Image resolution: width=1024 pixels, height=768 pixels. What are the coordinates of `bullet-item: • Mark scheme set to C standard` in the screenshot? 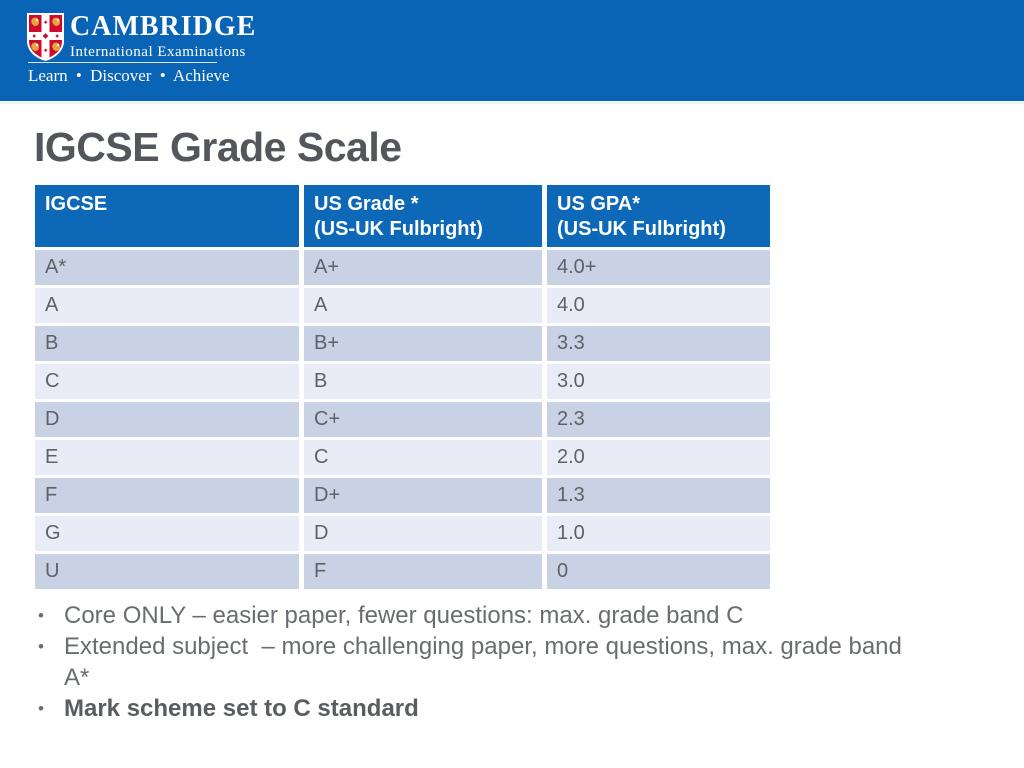 It's located at (476, 708).